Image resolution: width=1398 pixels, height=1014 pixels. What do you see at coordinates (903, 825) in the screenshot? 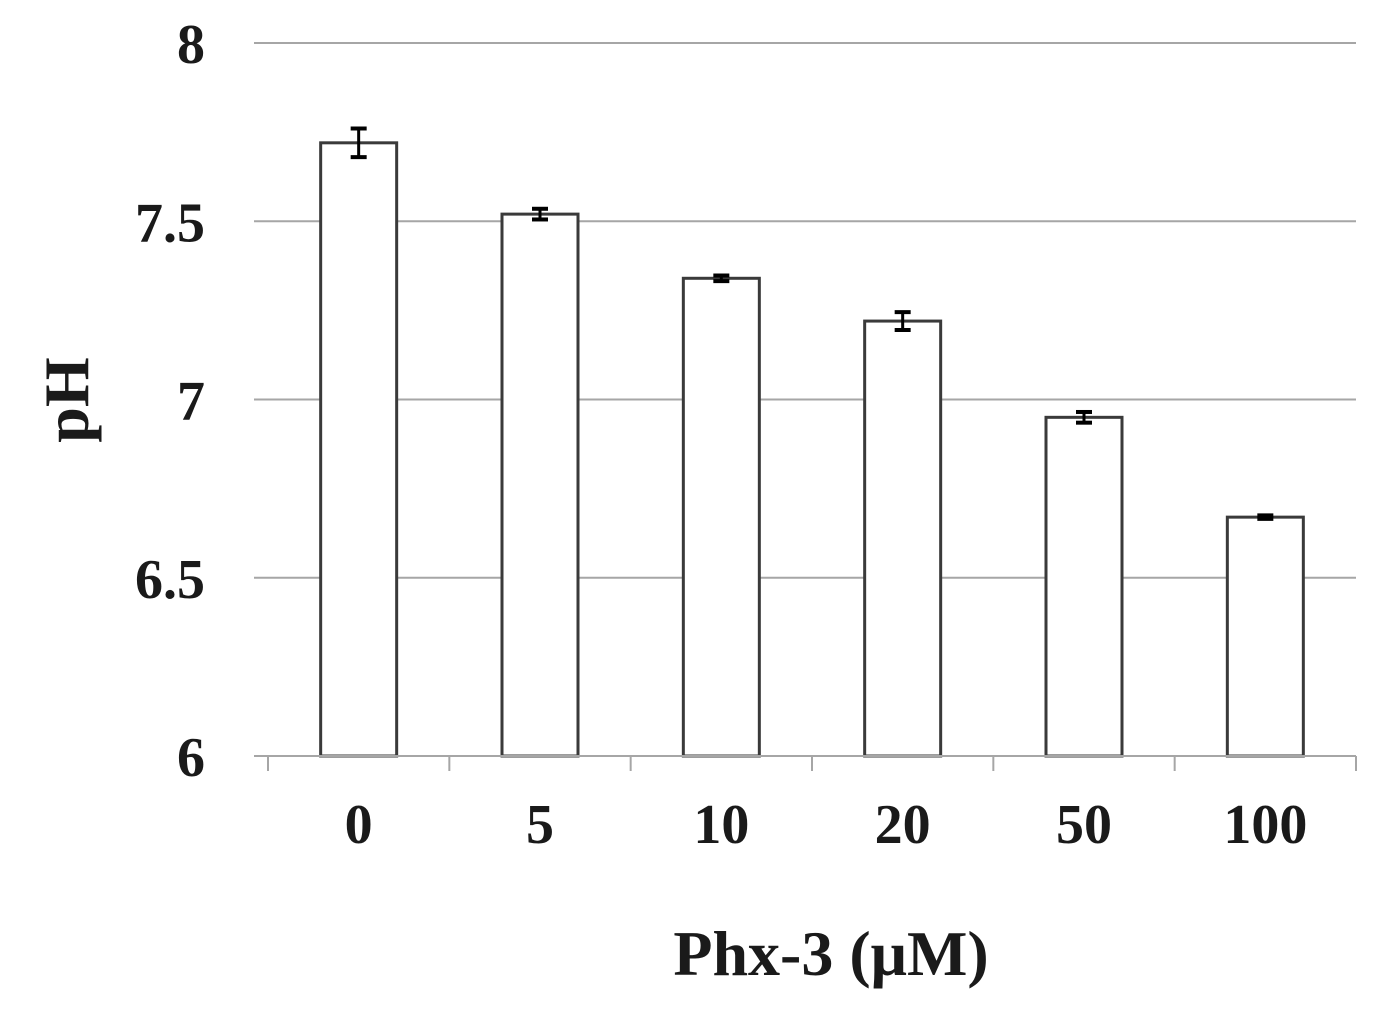
I see `x-tick-label: 20` at bounding box center [903, 825].